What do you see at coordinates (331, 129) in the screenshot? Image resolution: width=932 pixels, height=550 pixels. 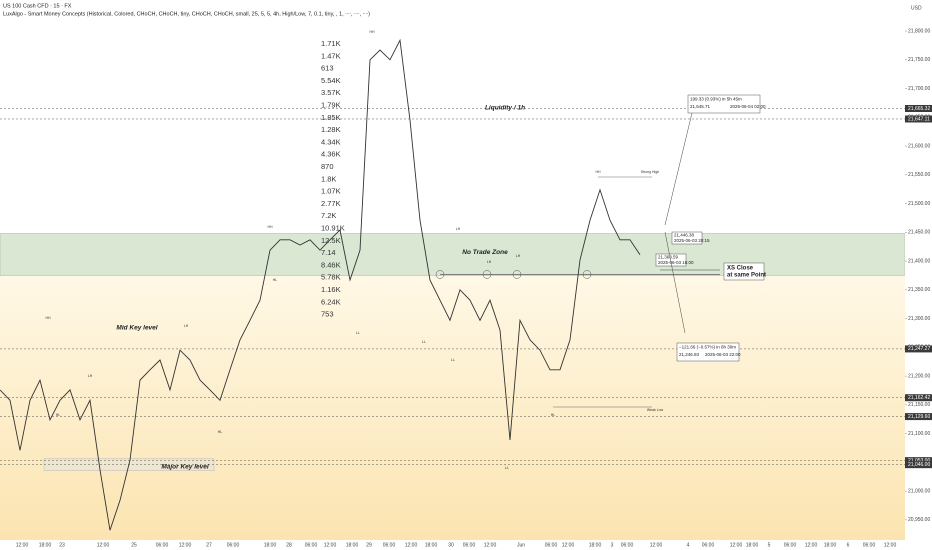 I see `volume-label: 1.28K` at bounding box center [331, 129].